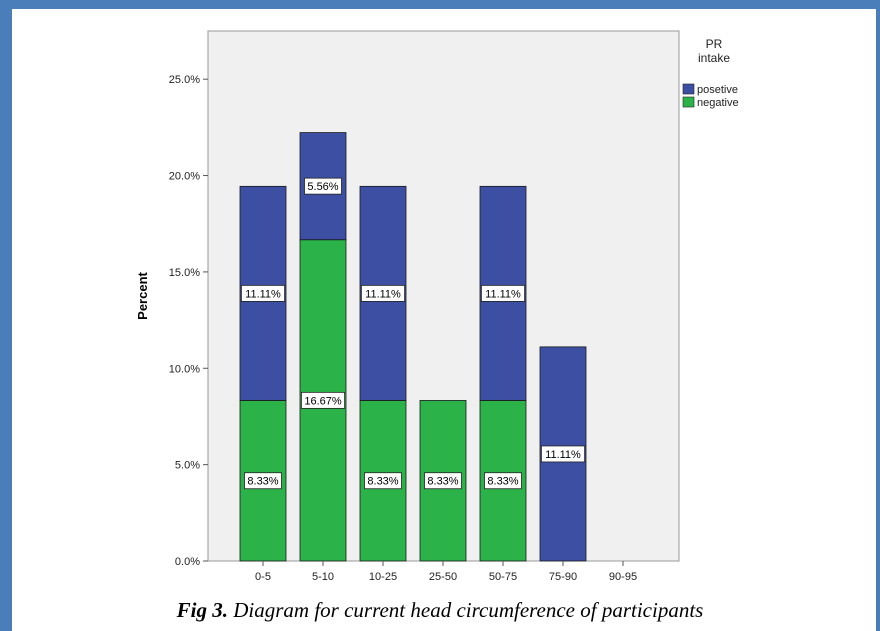 This screenshot has width=880, height=631. What do you see at coordinates (263, 577) in the screenshot?
I see `x-tick-label: 0-5` at bounding box center [263, 577].